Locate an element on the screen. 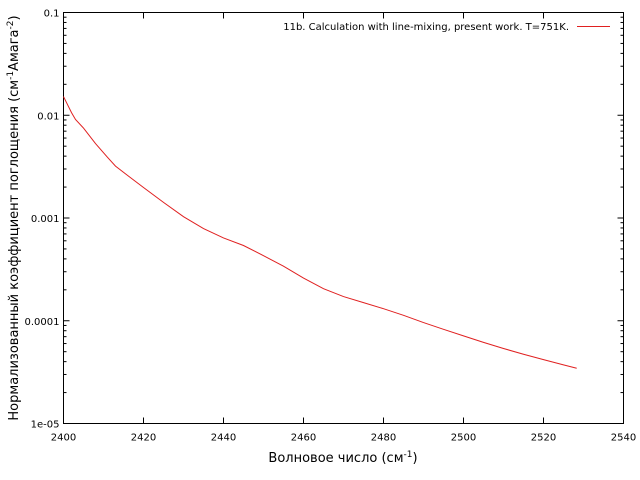  x-tick-label: 2440 is located at coordinates (223, 438).